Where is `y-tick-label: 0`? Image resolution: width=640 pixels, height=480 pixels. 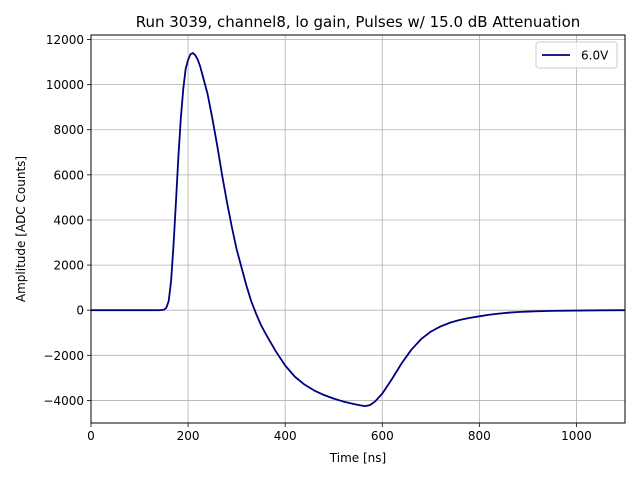 y-tick-label: 0 is located at coordinates (80, 311).